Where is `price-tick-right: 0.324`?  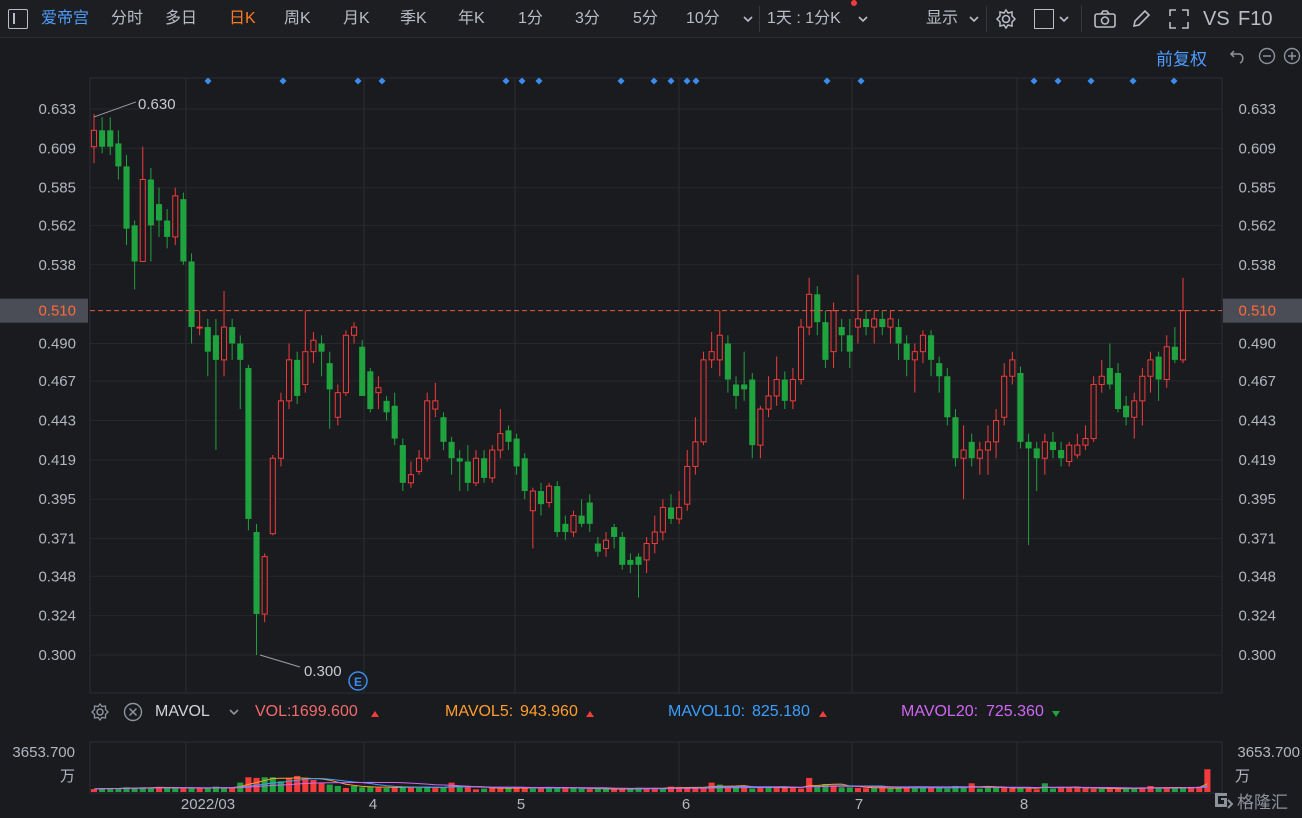 price-tick-right: 0.324 is located at coordinates (1257, 616).